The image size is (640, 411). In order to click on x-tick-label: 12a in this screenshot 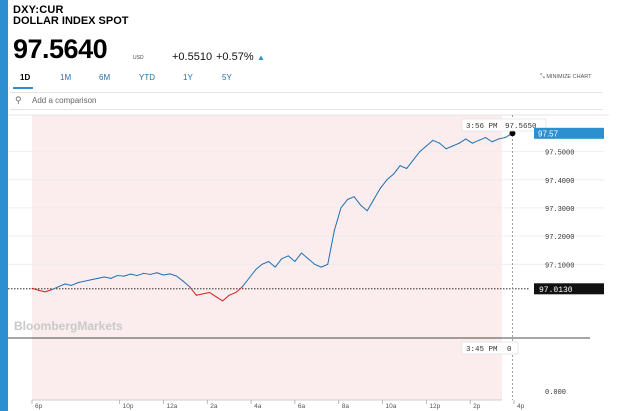, I will do `click(171, 406)`.